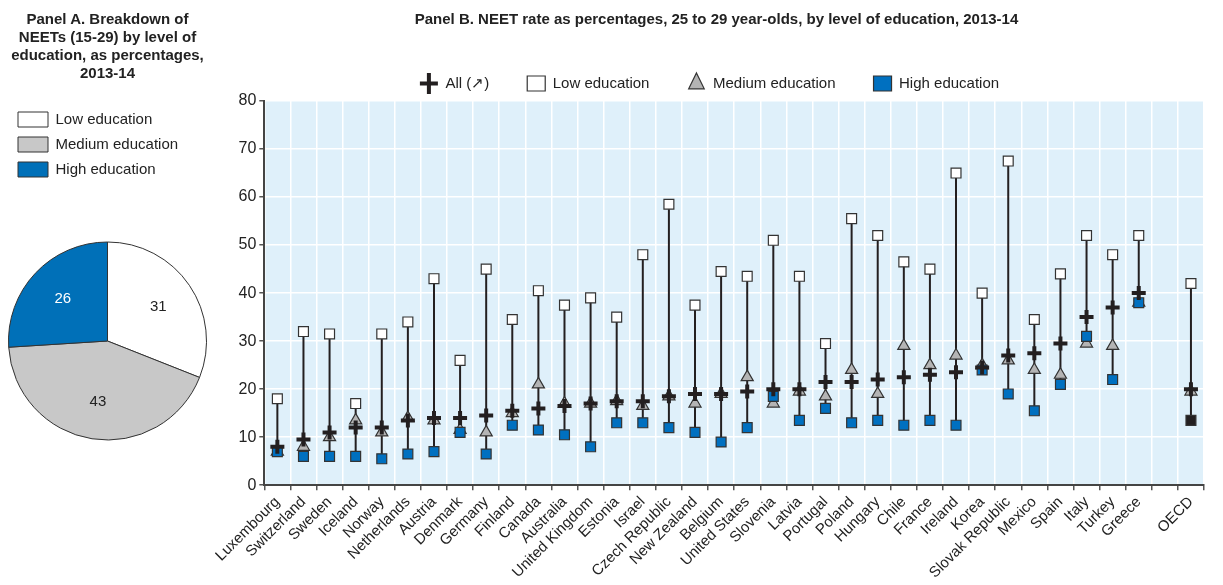  I want to click on y-tick-label: 80, so click(247, 100).